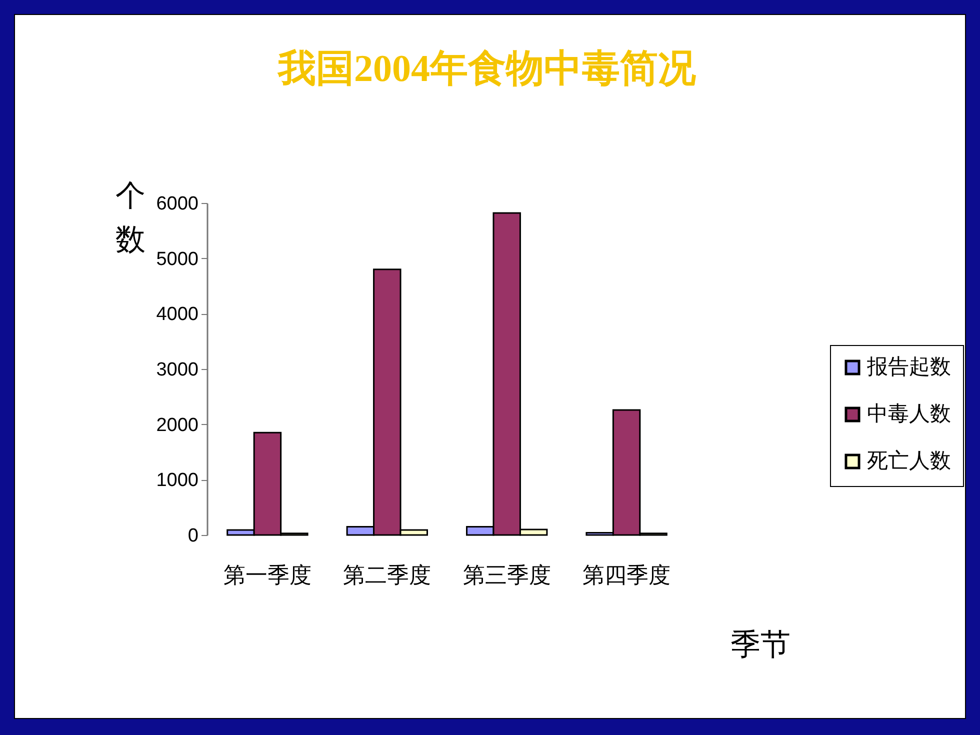  I want to click on y-tick-label: 4000, so click(177, 315).